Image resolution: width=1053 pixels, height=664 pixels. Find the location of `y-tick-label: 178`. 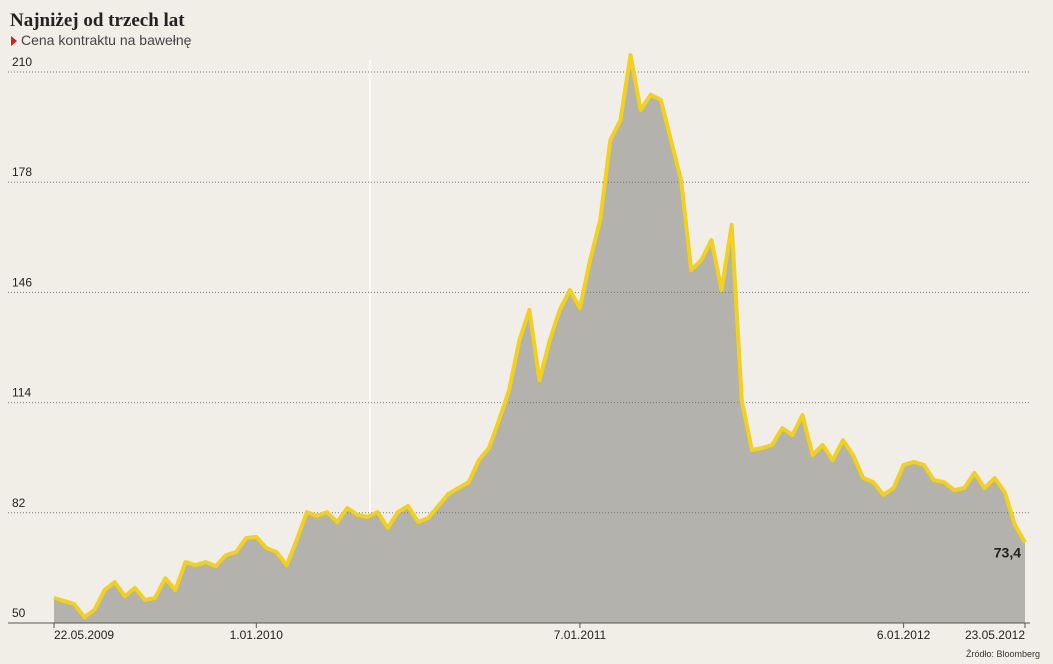

y-tick-label: 178 is located at coordinates (22, 172).